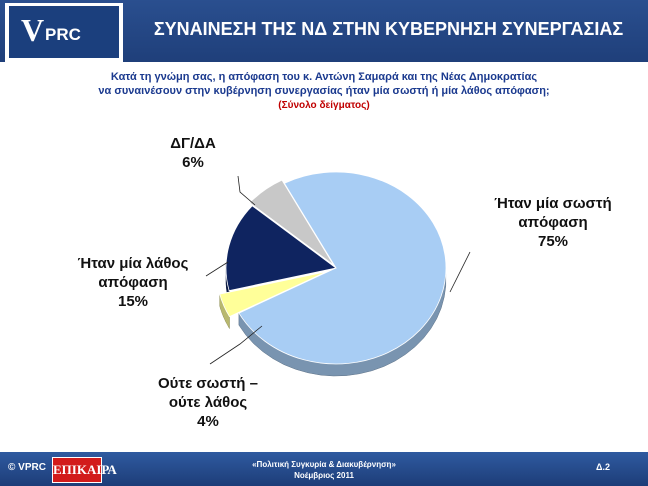 Image resolution: width=648 pixels, height=486 pixels. I want to click on footer-brand-logo: ΕΠΙΚΑΙΡΑ, so click(84, 470).